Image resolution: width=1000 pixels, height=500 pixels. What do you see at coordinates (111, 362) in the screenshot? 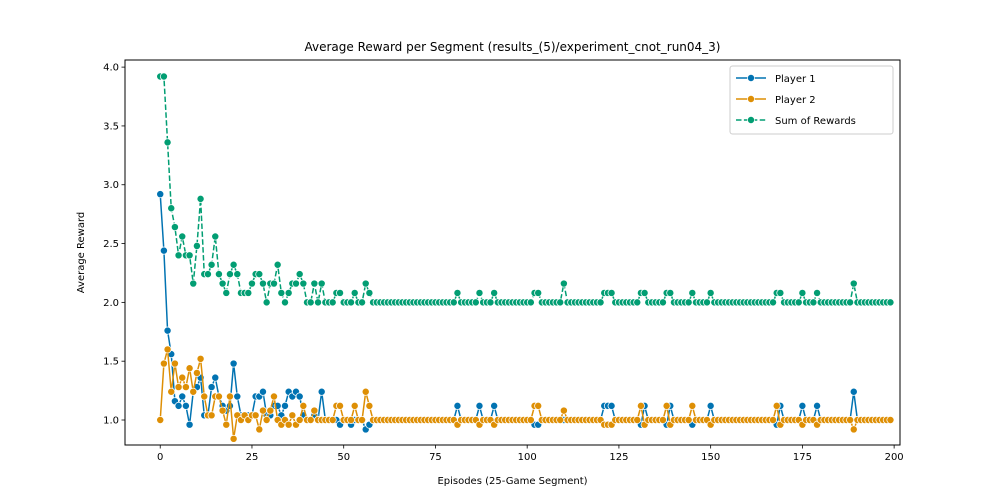
I see `y-tick-label: 1.5` at bounding box center [111, 362].